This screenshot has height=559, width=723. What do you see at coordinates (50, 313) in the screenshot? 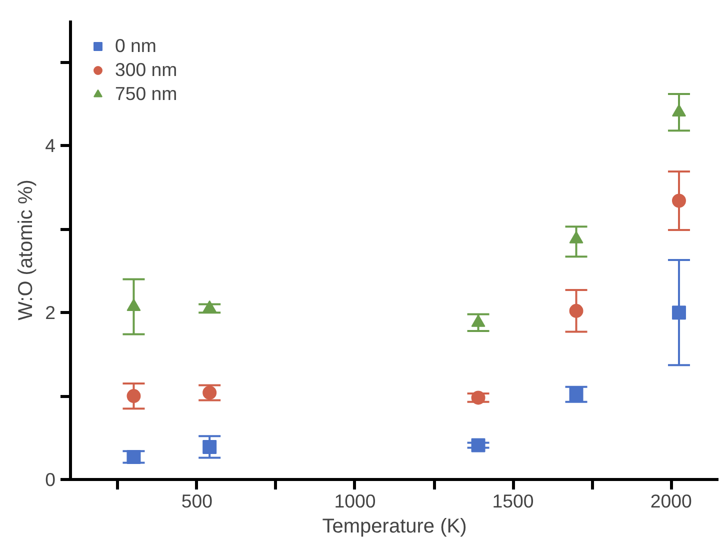
I see `y-tick-label: 2` at bounding box center [50, 313].